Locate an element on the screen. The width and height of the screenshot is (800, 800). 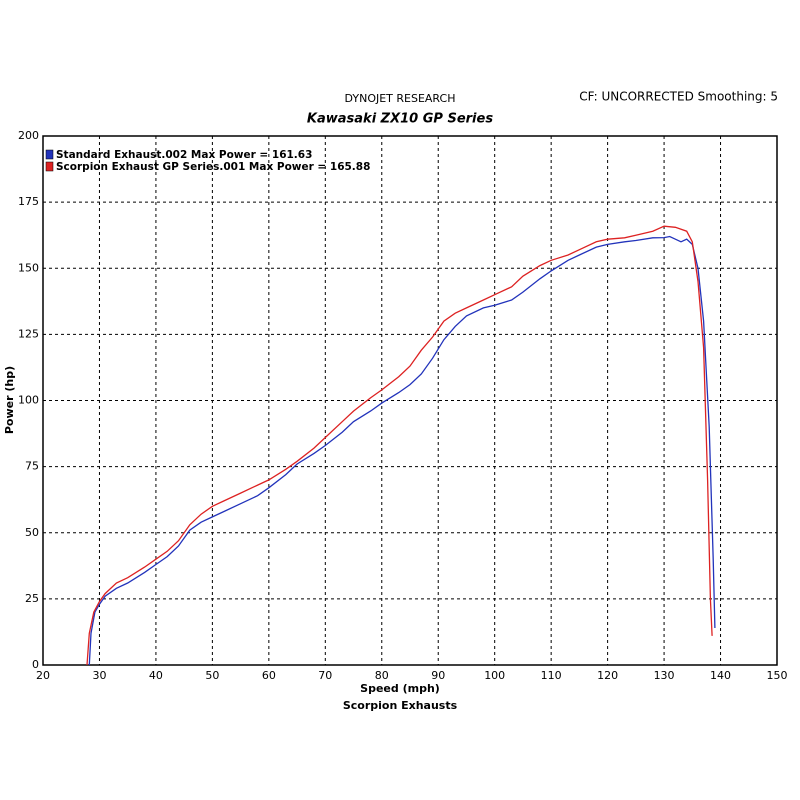
annotation: CF: UNCORRECTED Smoothing: 5 is located at coordinates (678, 97).